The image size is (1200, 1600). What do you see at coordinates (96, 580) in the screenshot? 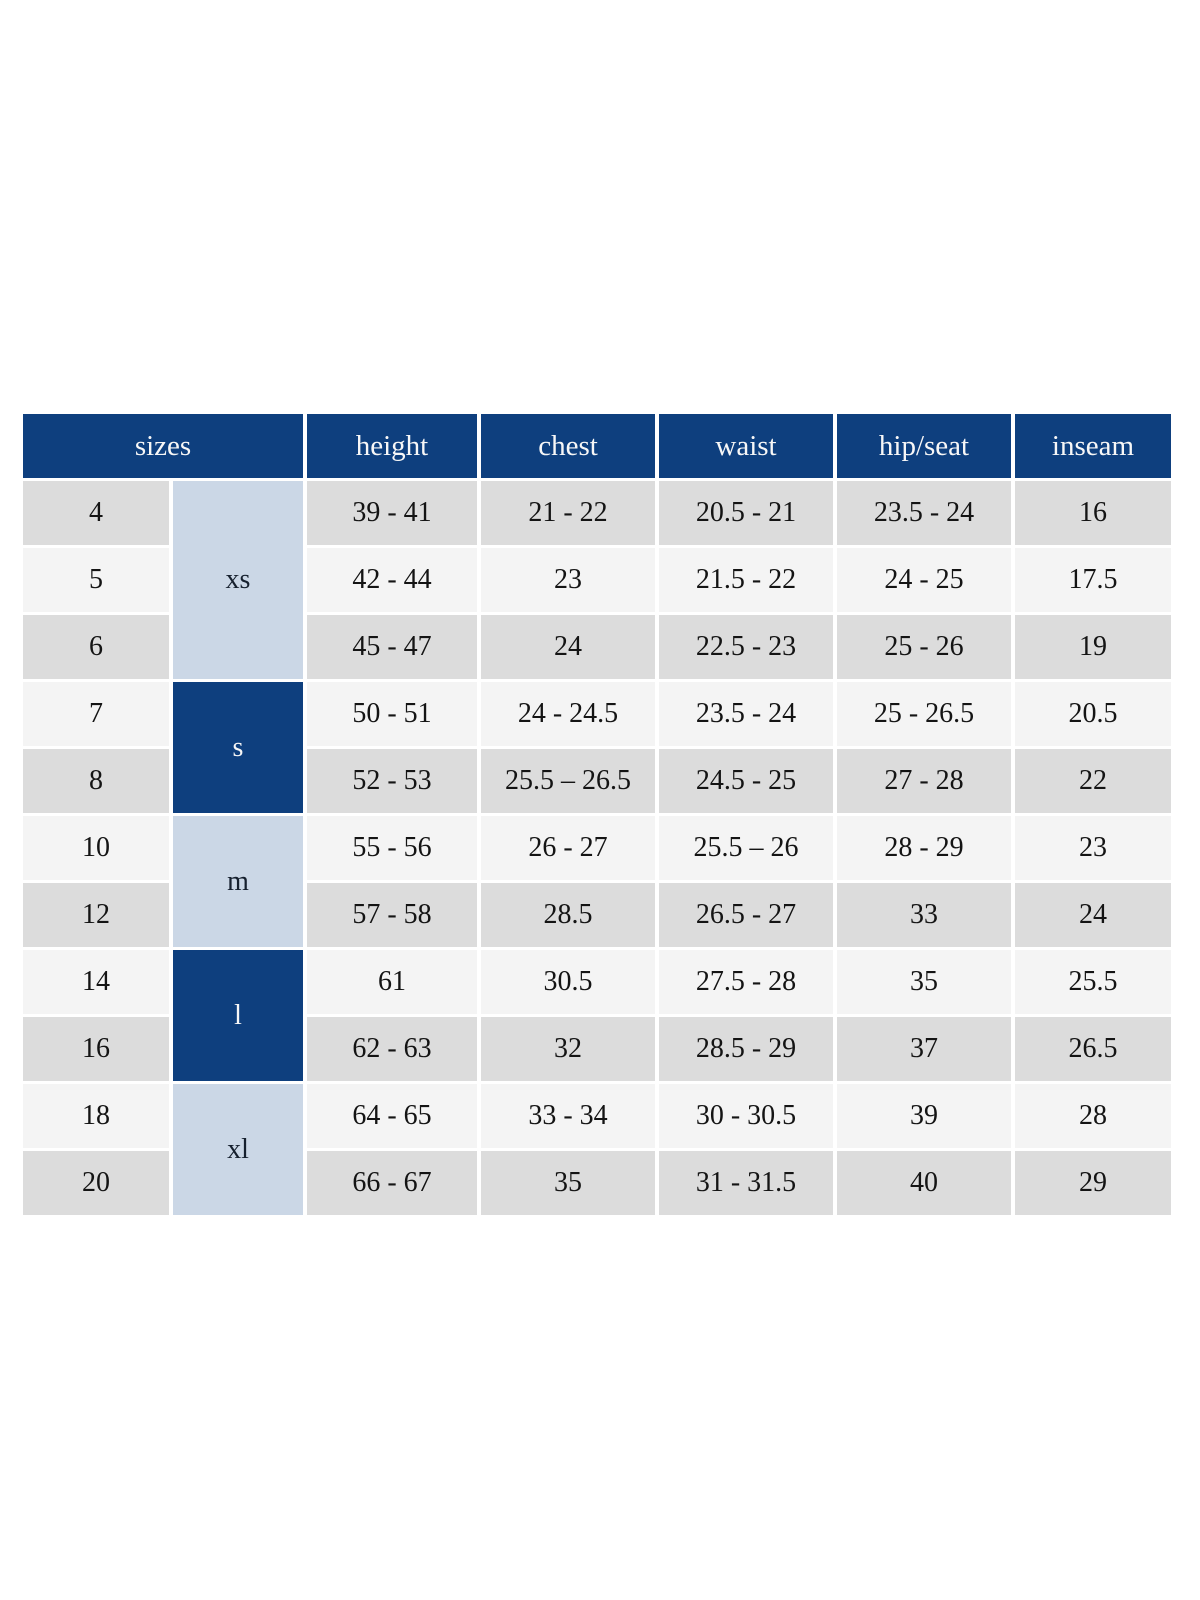
I see `cell-size: 5` at bounding box center [96, 580].